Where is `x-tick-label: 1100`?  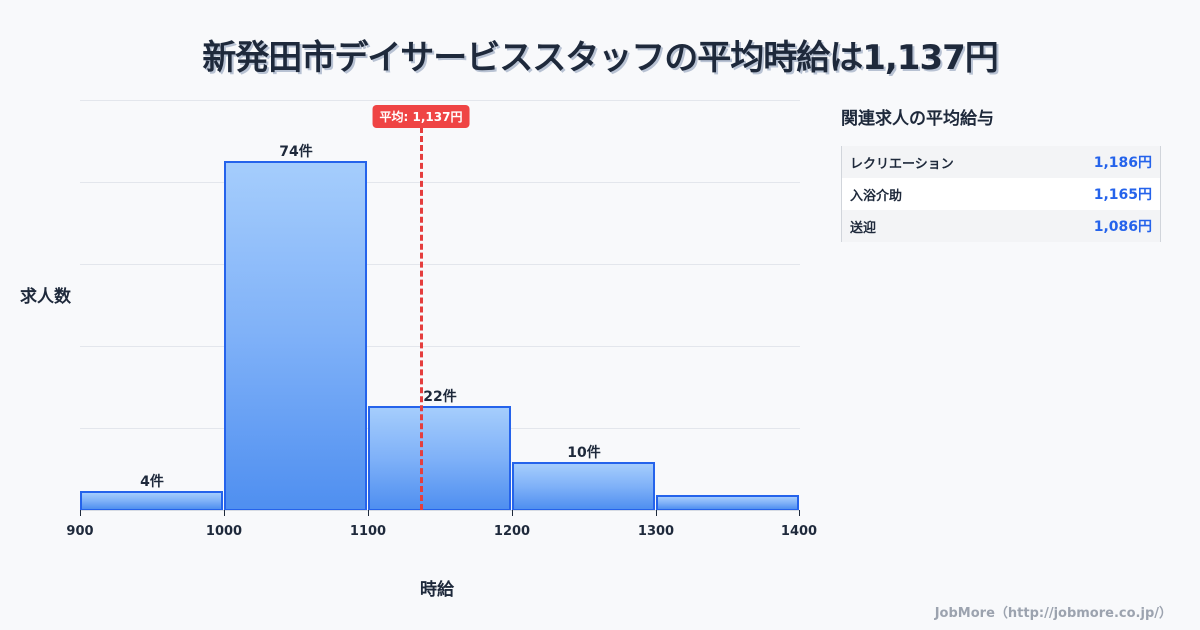
x-tick-label: 1100 is located at coordinates (368, 531).